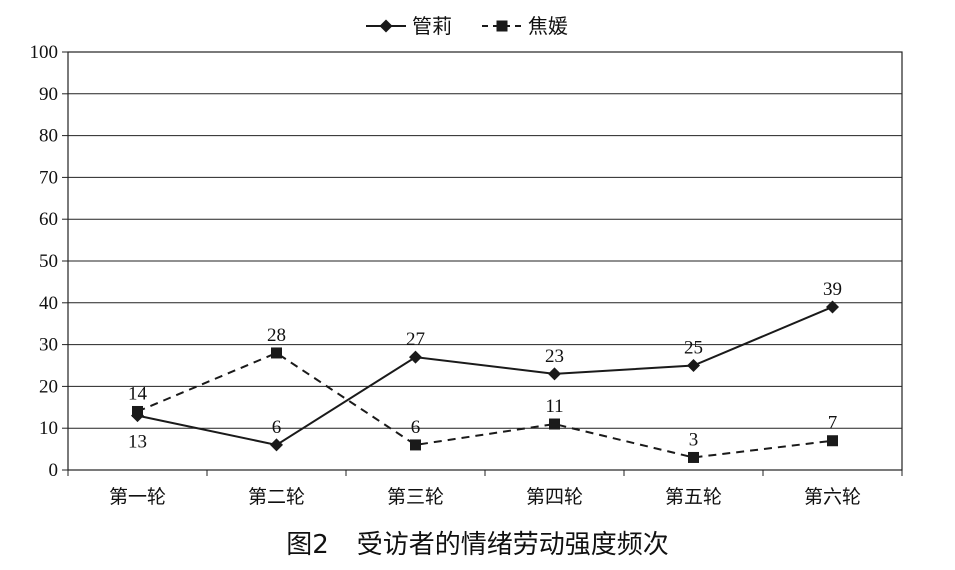 Image resolution: width=955 pixels, height=570 pixels. Describe the element at coordinates (415, 339) in the screenshot. I see `data-label: 27` at that location.